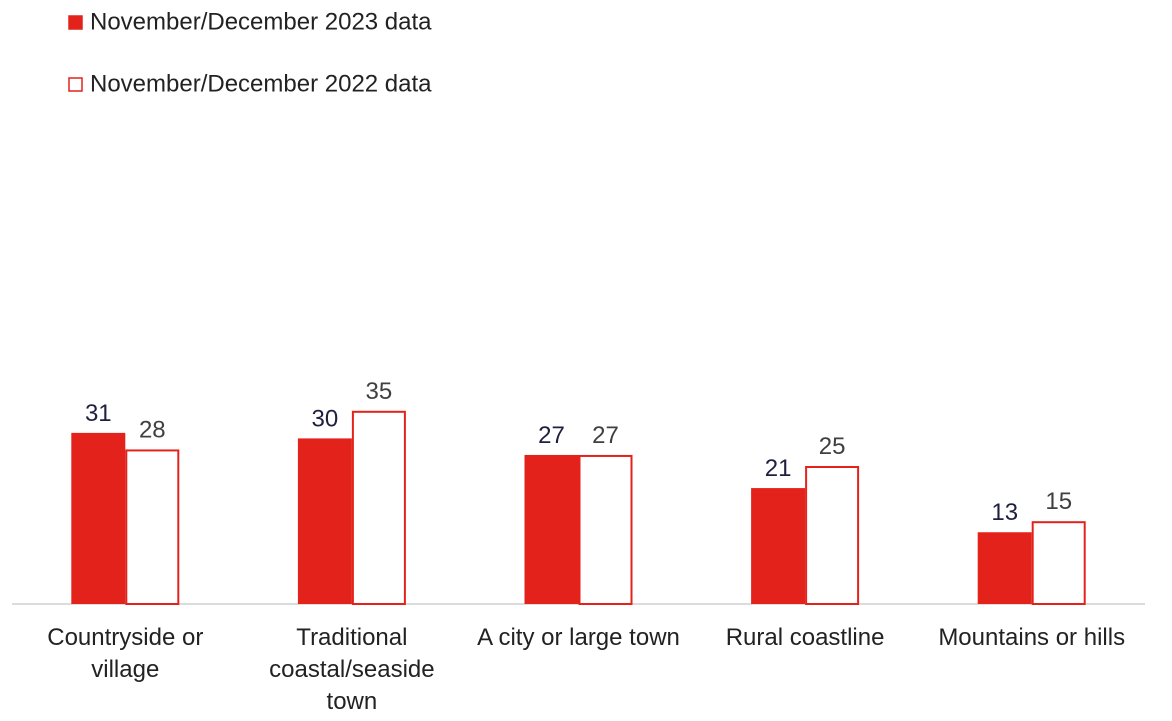 Image resolution: width=1172 pixels, height=721 pixels. What do you see at coordinates (1004, 512) in the screenshot?
I see `value-label: 13` at bounding box center [1004, 512].